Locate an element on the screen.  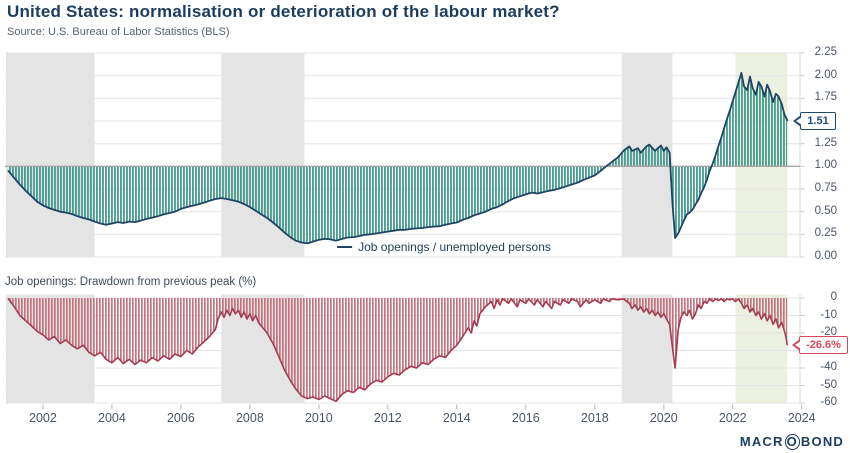
x-tick-label: 2018 is located at coordinates (594, 418).